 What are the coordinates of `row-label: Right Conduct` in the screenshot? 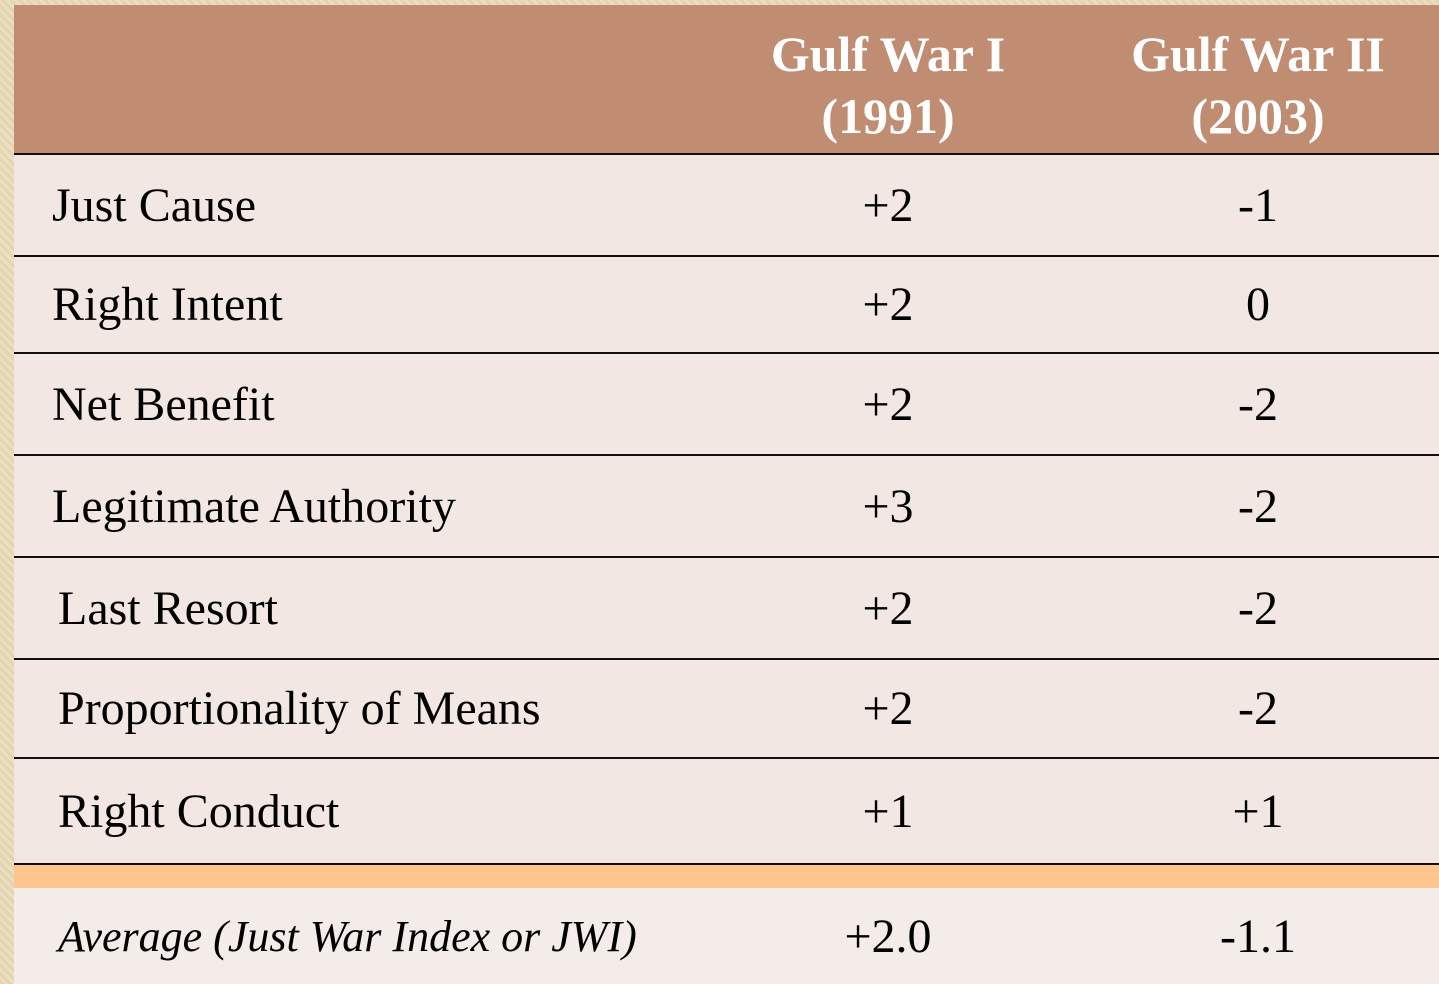 It's located at (199, 811).